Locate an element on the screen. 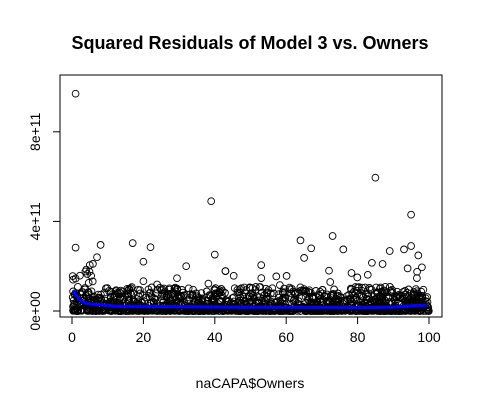 The width and height of the screenshot is (501, 411). smooth-line is located at coordinates (249, 299).